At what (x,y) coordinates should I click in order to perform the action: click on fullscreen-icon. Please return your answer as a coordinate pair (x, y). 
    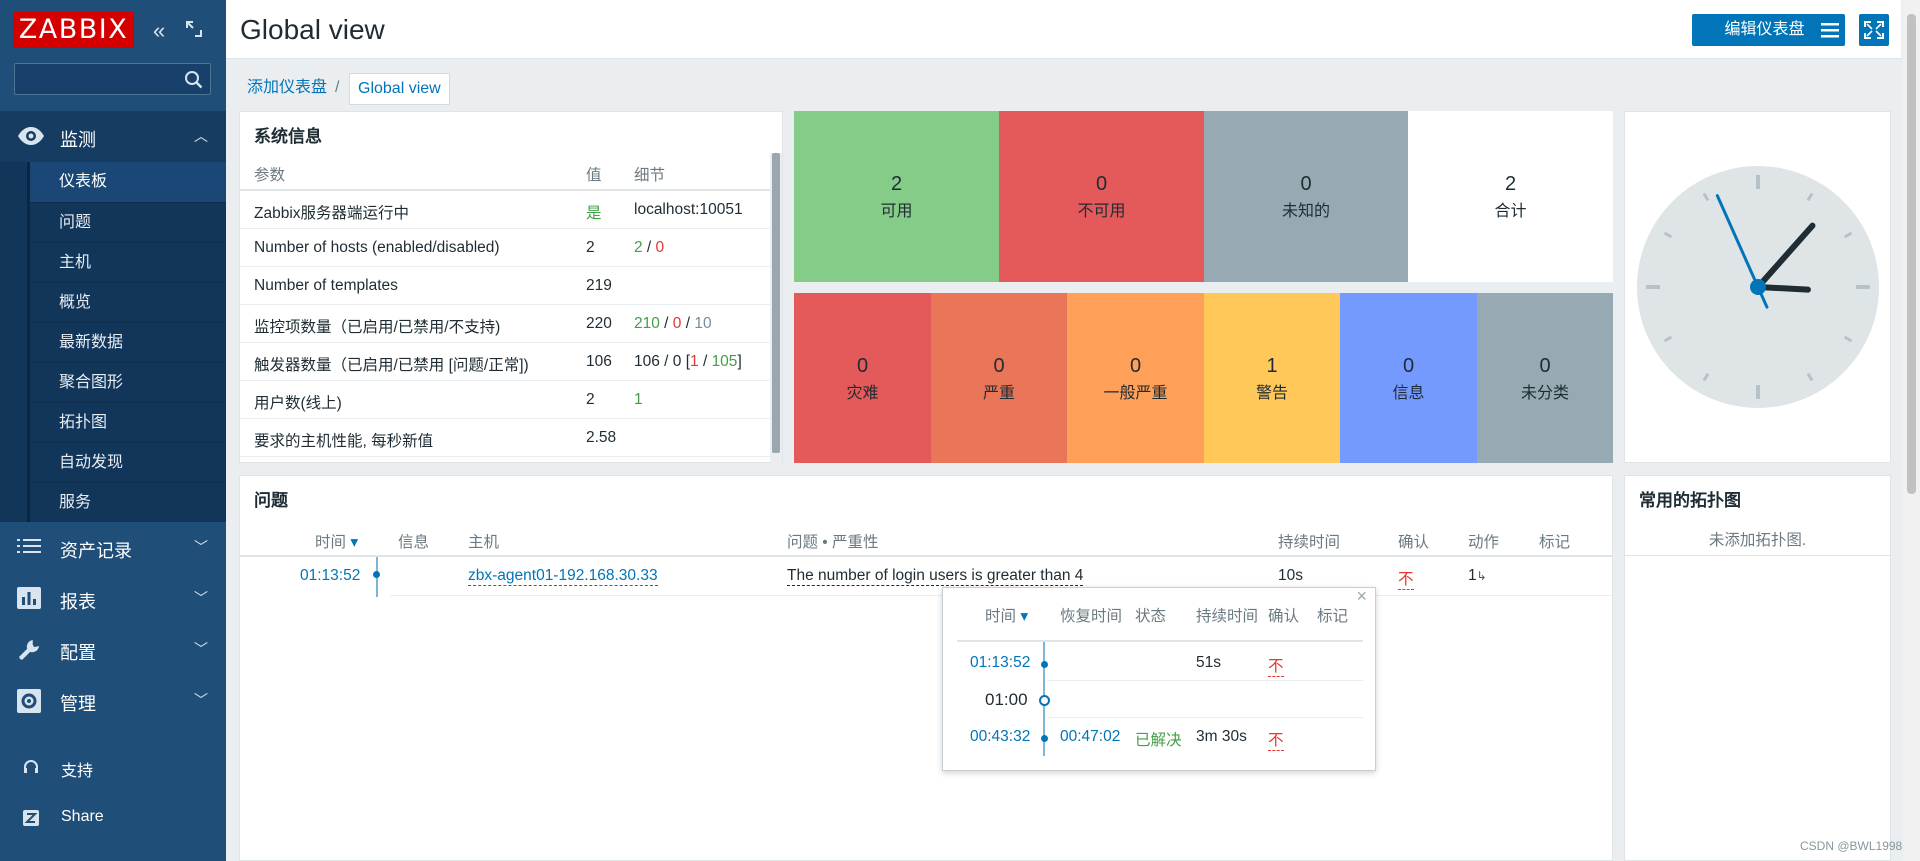
    Looking at the image, I should click on (1874, 32).